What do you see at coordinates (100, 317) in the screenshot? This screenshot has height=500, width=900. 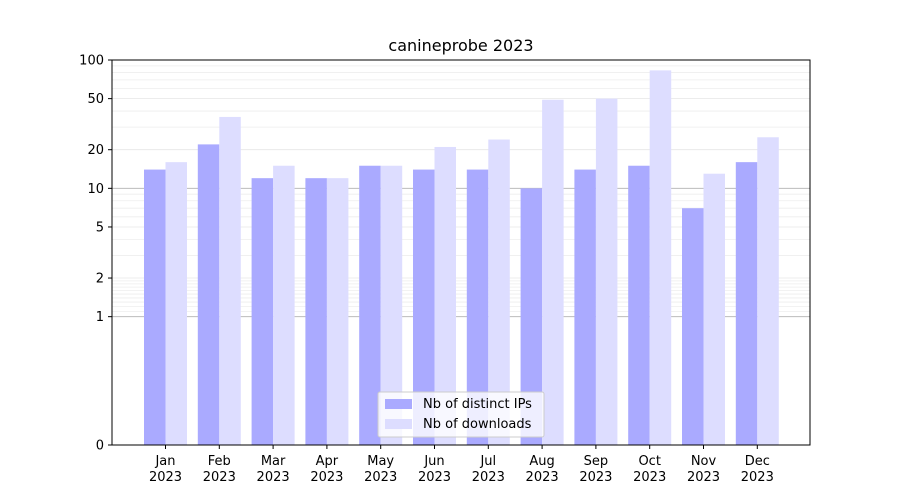 I see `y-tick-label: 1` at bounding box center [100, 317].